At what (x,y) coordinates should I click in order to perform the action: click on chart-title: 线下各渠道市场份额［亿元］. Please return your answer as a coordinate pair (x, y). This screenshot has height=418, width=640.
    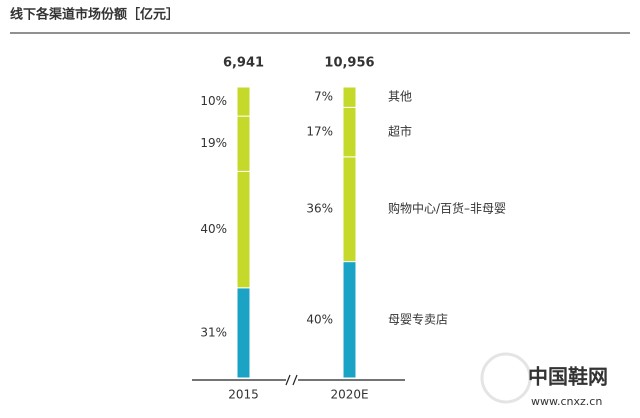
    Looking at the image, I should click on (94, 15).